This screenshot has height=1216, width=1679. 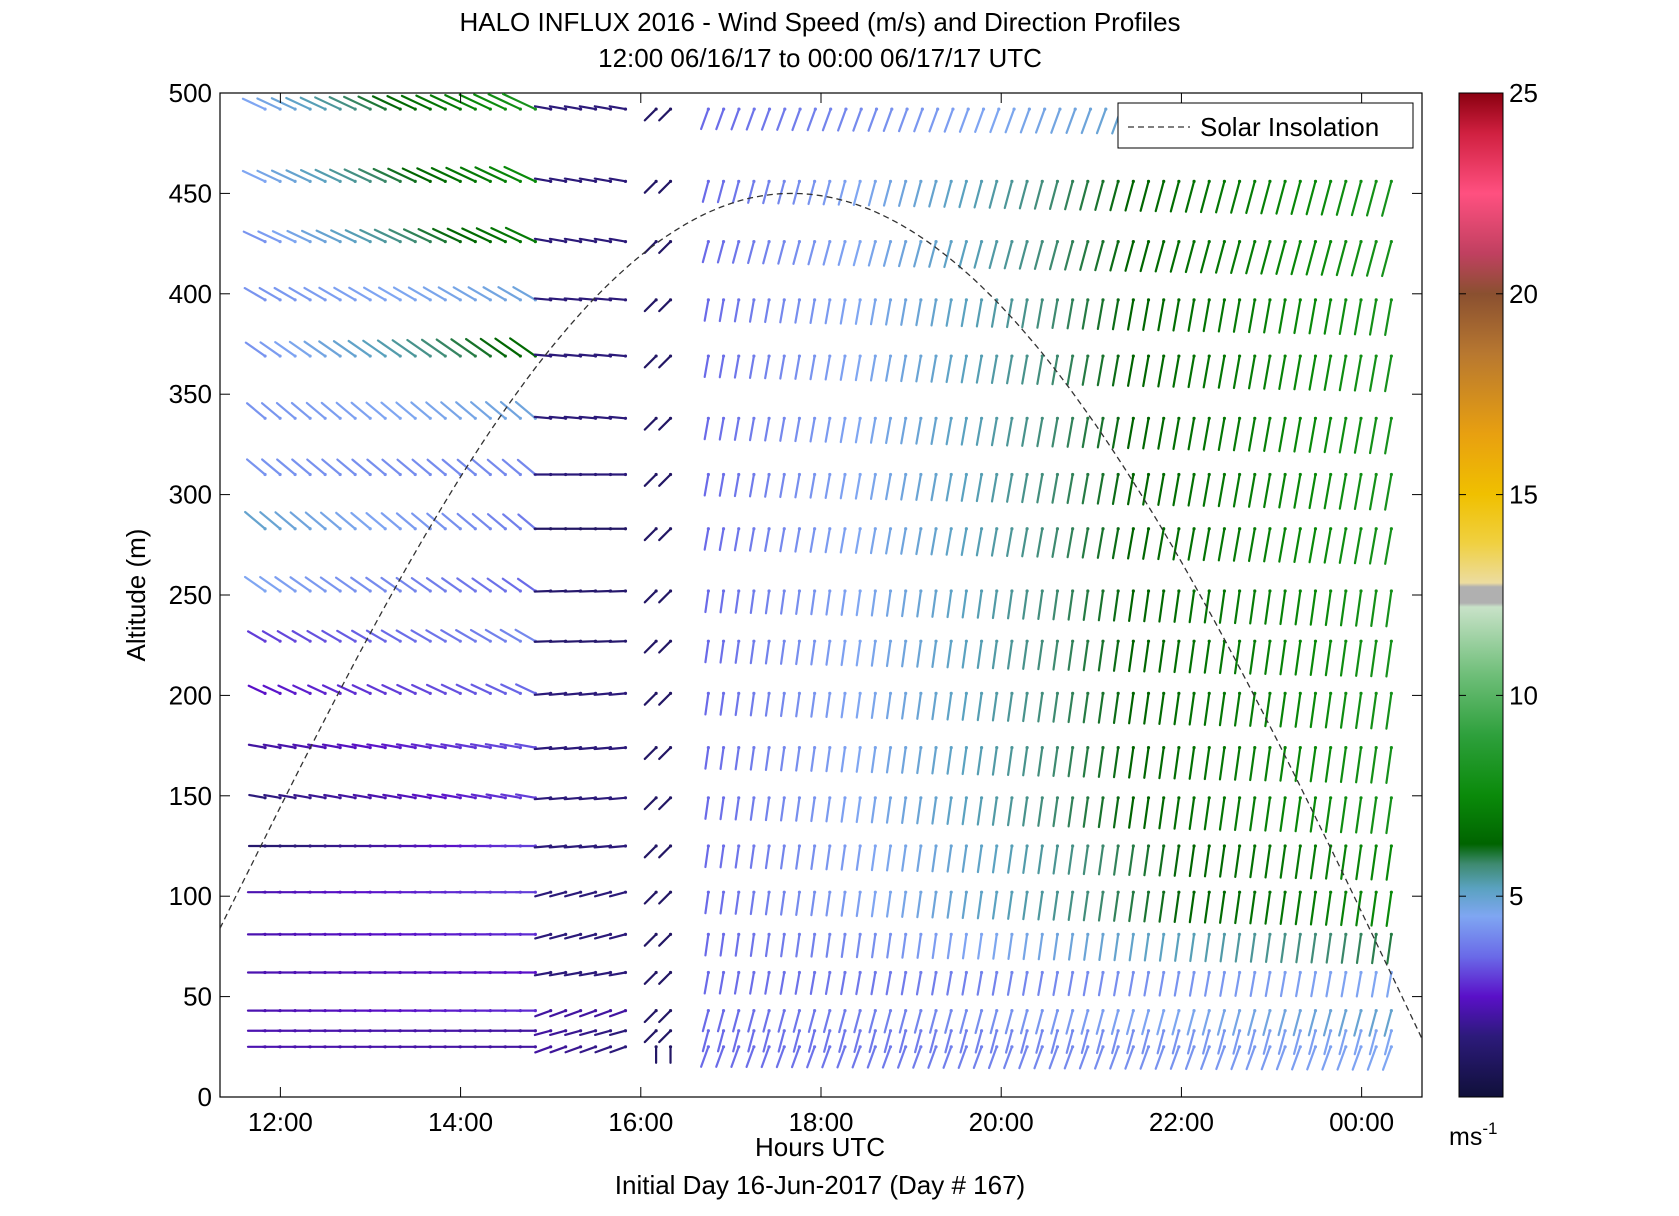 What do you see at coordinates (190, 495) in the screenshot?
I see `y-tick-label: 300` at bounding box center [190, 495].